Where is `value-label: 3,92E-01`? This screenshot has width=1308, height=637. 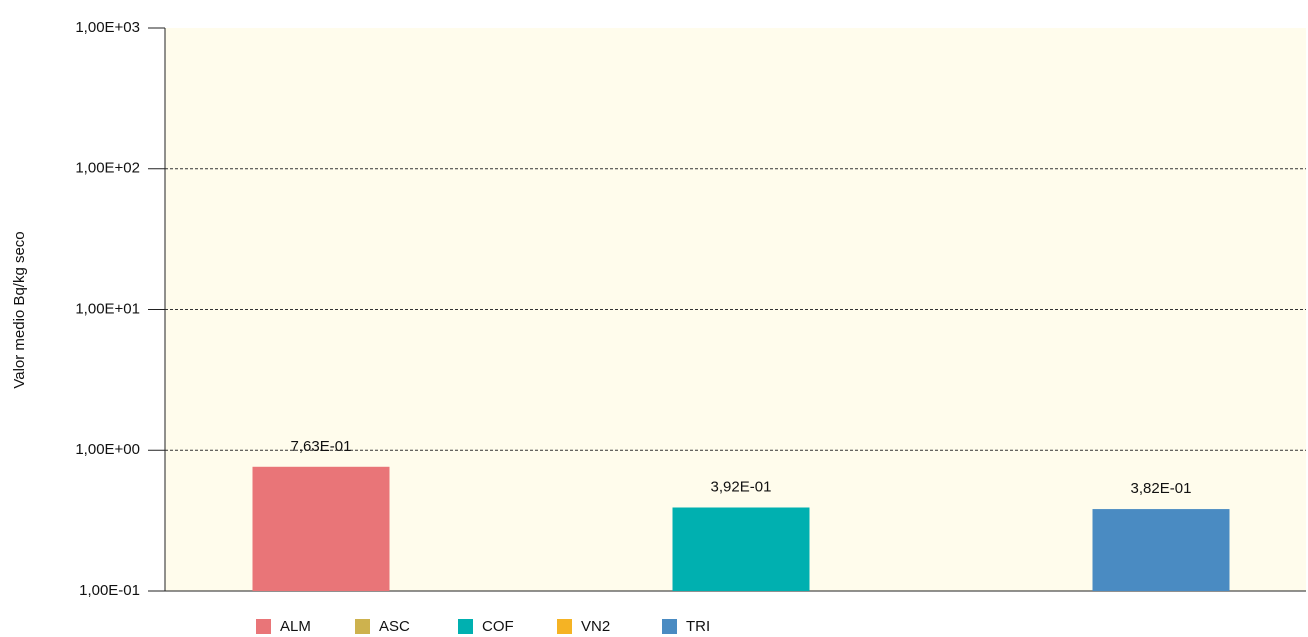
value-label: 3,92E-01 is located at coordinates (741, 486).